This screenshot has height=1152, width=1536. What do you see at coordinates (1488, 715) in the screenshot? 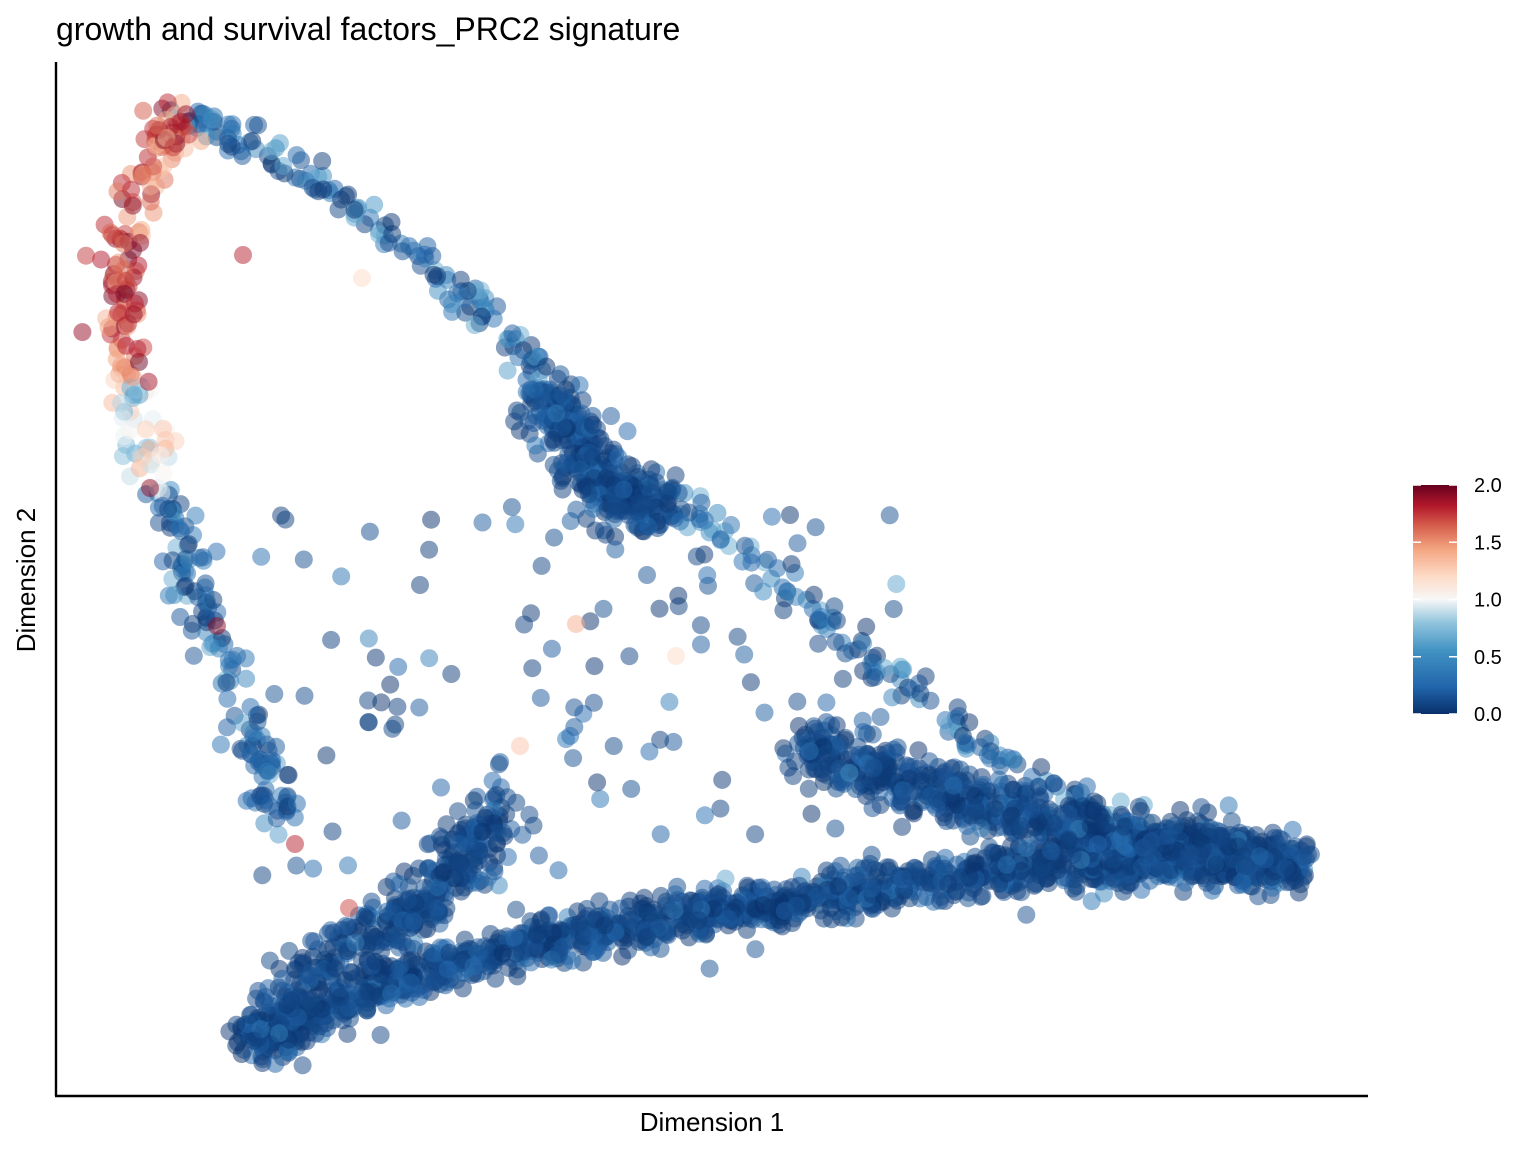
I see `colorbar-tick-label: 0.0` at bounding box center [1488, 715].